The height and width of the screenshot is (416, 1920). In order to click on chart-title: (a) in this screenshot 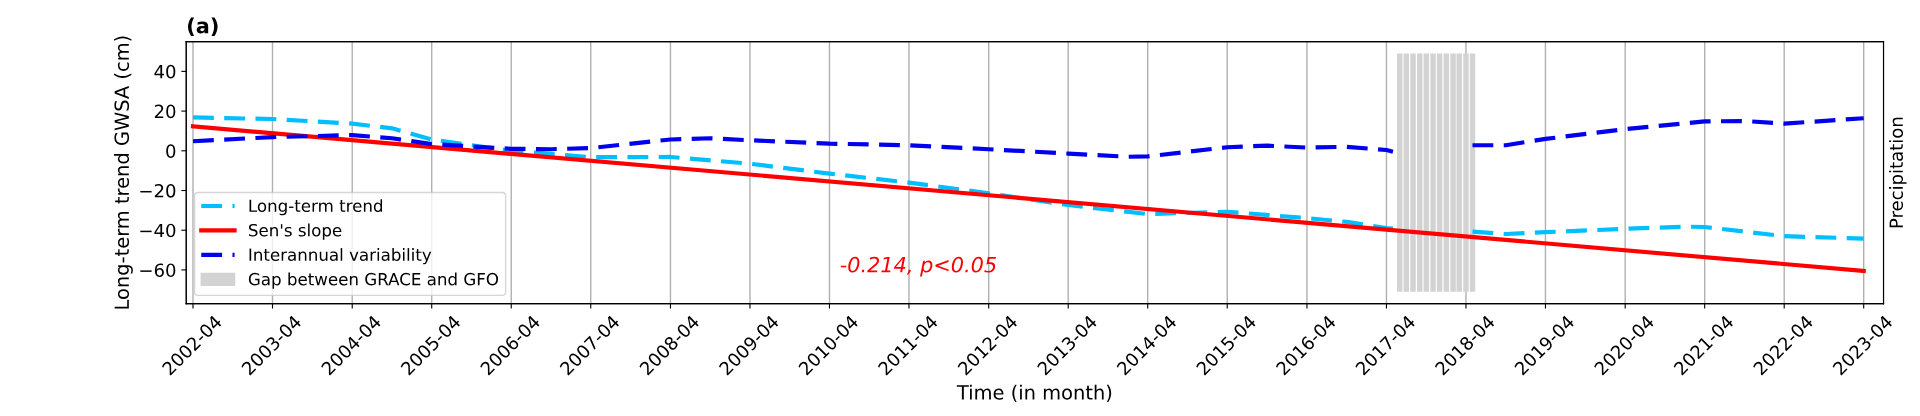, I will do `click(203, 27)`.